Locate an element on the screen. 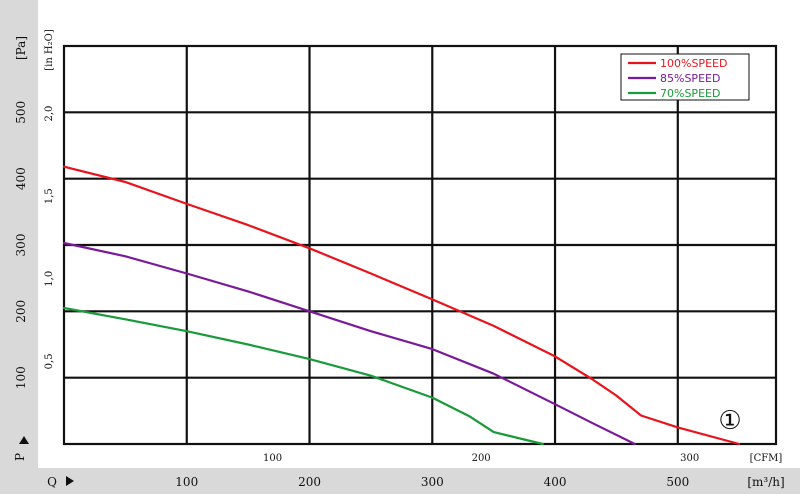 Image resolution: width=800 pixels, height=500 pixels. x-tick-label: 100 is located at coordinates (186, 482).